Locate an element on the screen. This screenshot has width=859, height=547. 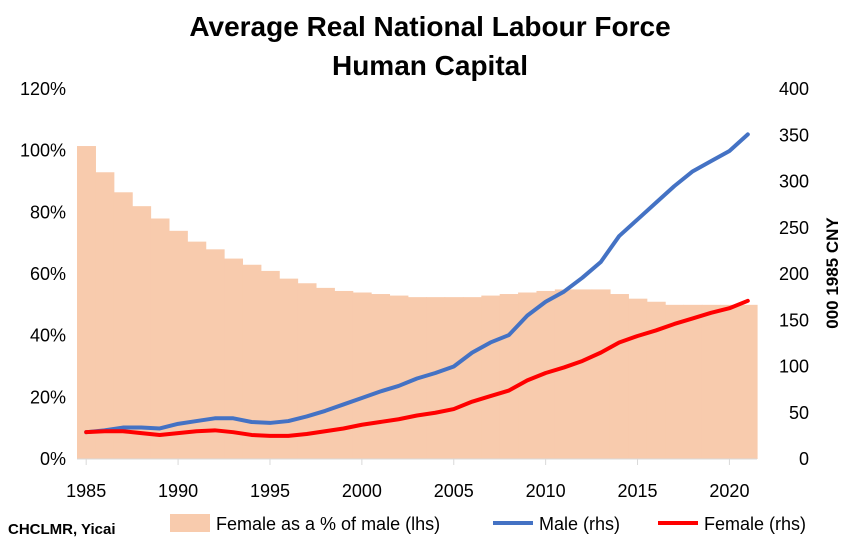
x-tick-label-2010: 2010 is located at coordinates (546, 491).